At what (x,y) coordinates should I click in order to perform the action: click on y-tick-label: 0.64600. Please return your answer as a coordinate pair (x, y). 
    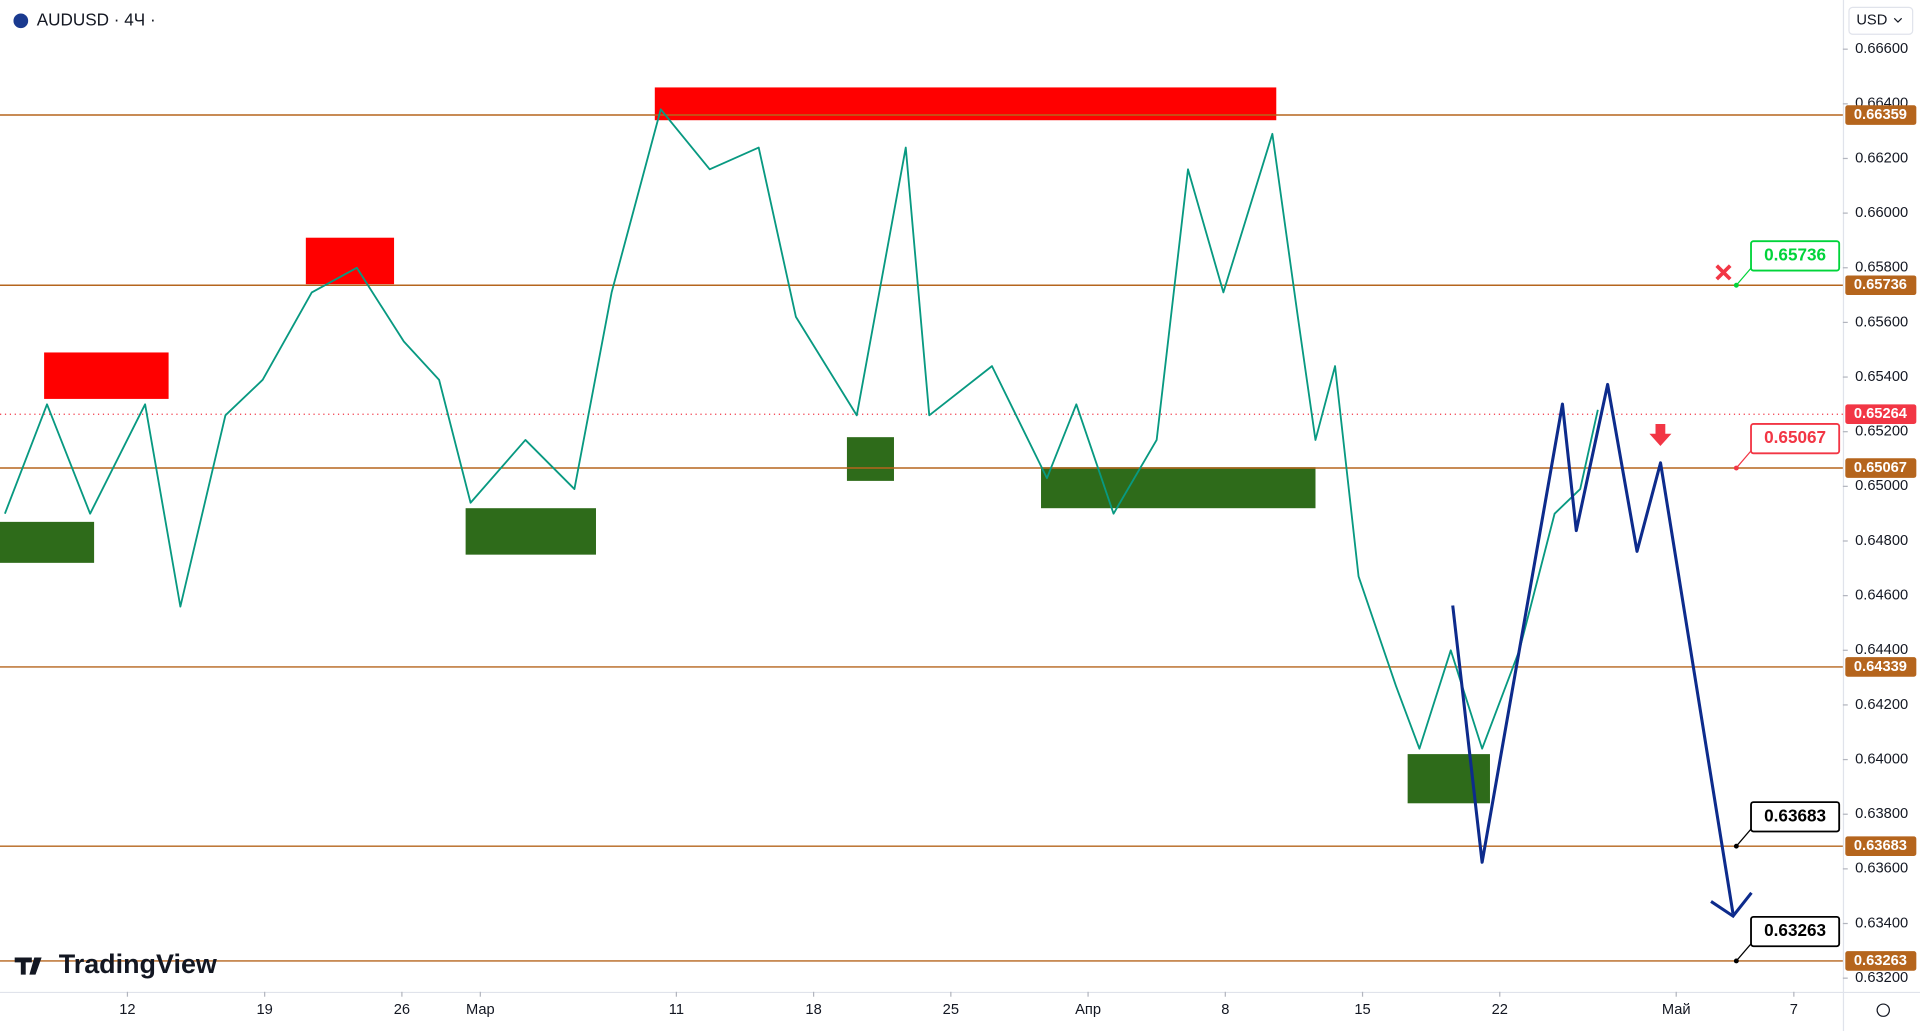
    Looking at the image, I should click on (1881, 596).